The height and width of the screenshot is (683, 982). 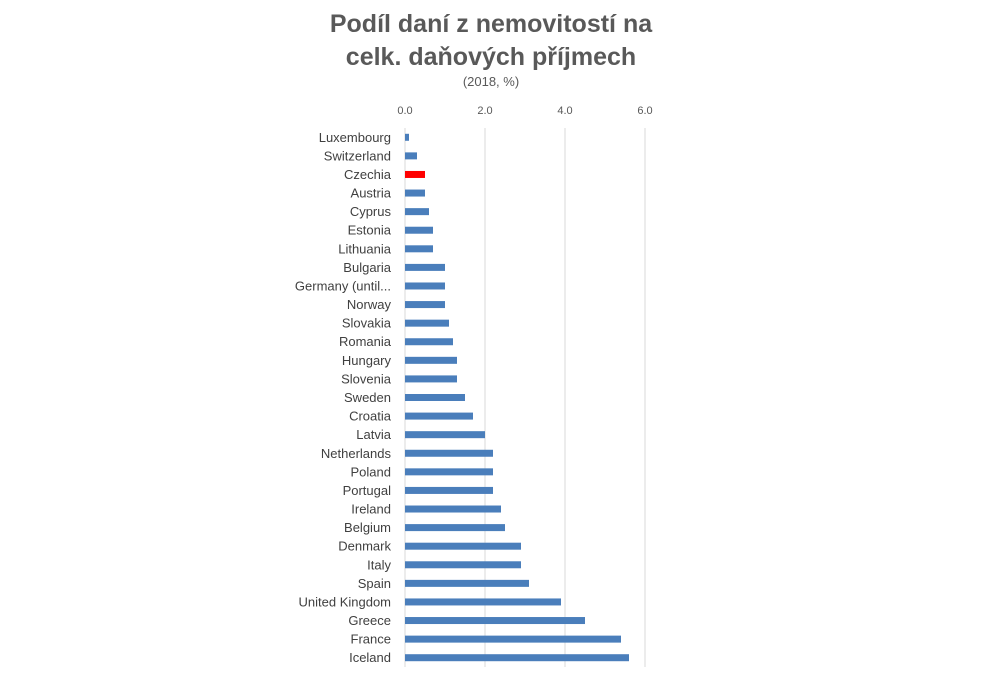 I want to click on category-label: Slovenia, so click(x=366, y=378).